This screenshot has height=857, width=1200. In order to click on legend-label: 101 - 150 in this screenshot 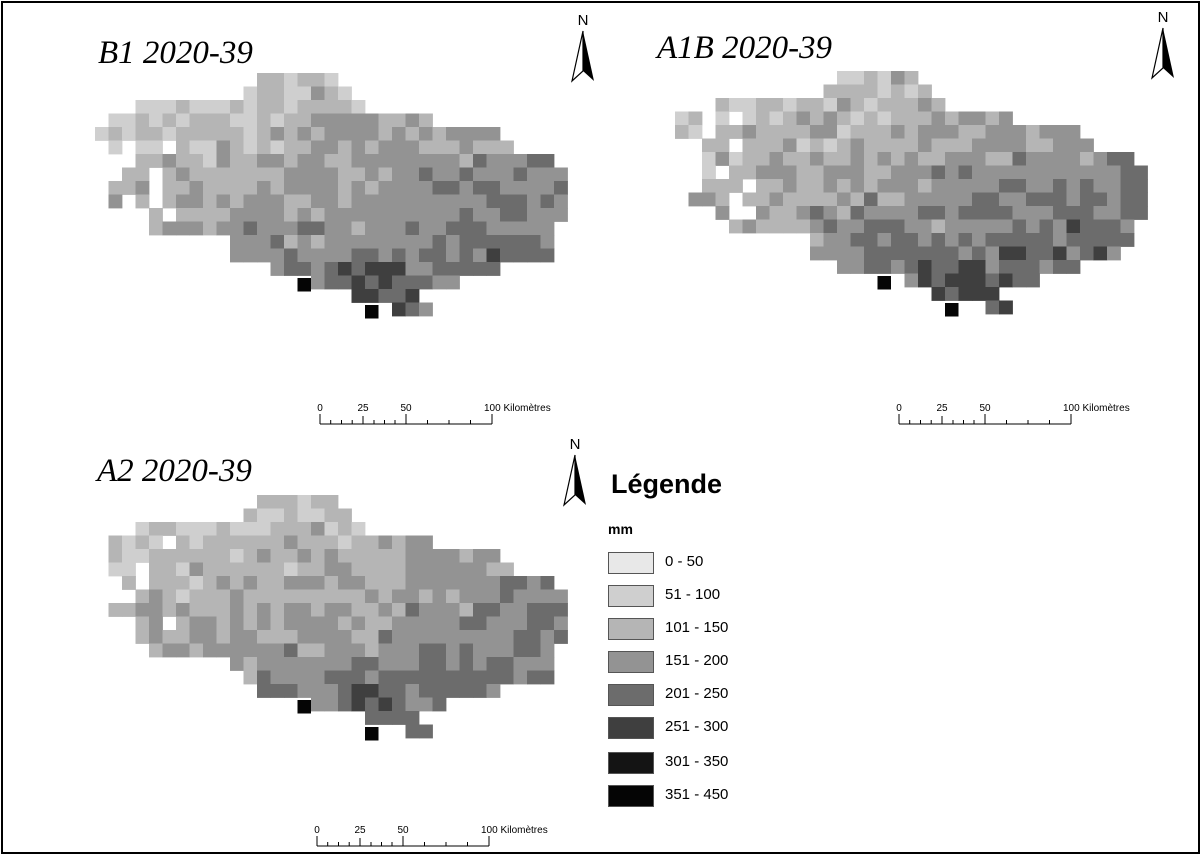, I will do `click(697, 627)`.